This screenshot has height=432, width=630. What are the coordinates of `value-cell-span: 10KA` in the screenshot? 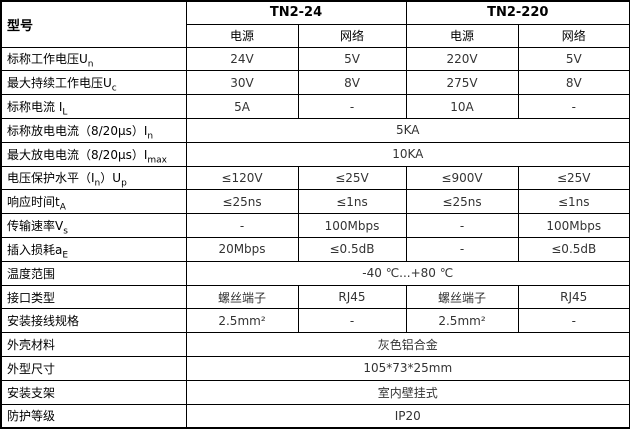 It's located at (407, 154).